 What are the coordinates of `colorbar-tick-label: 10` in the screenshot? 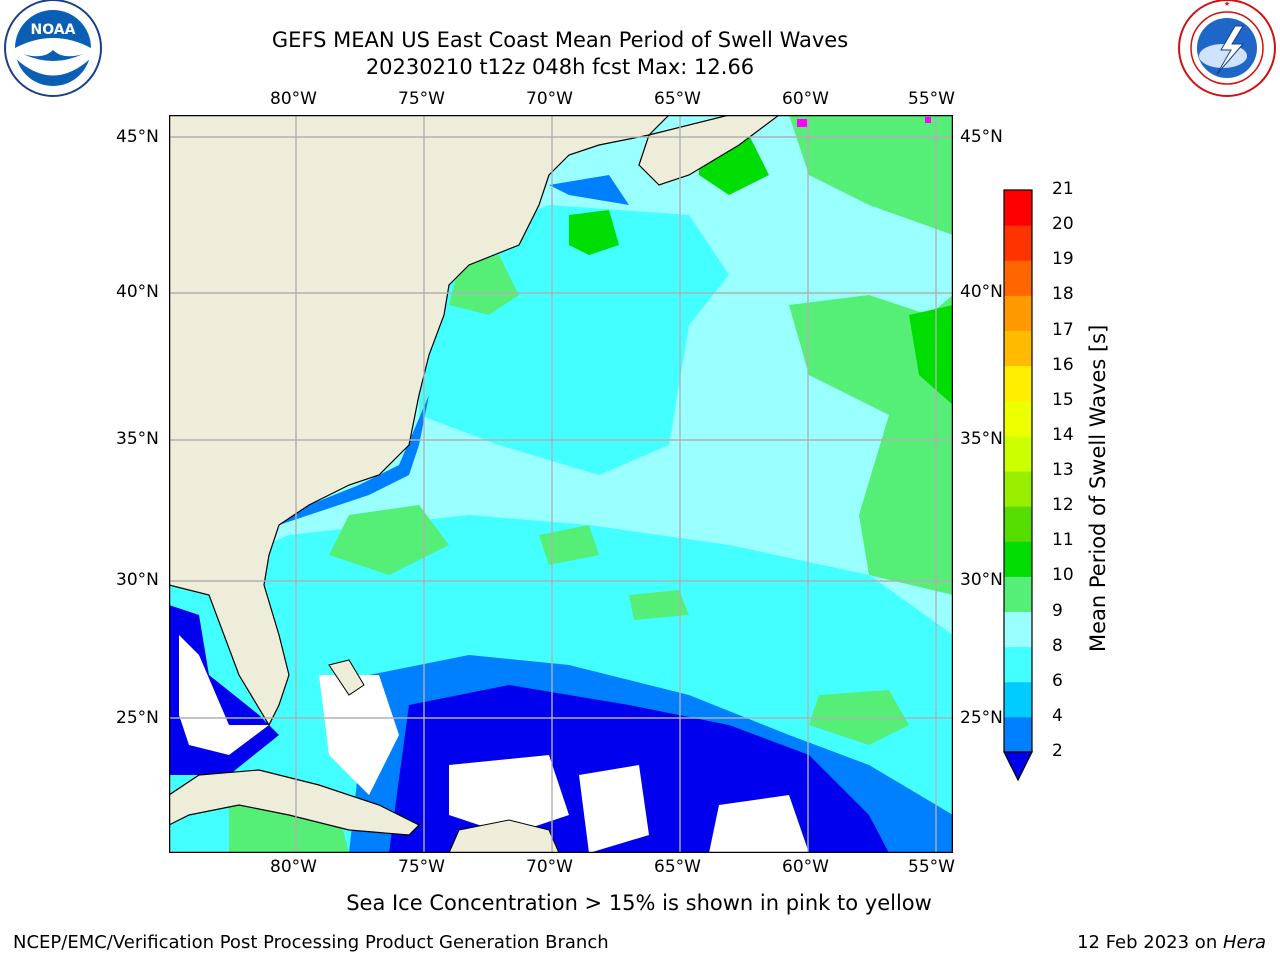 It's located at (1063, 575).